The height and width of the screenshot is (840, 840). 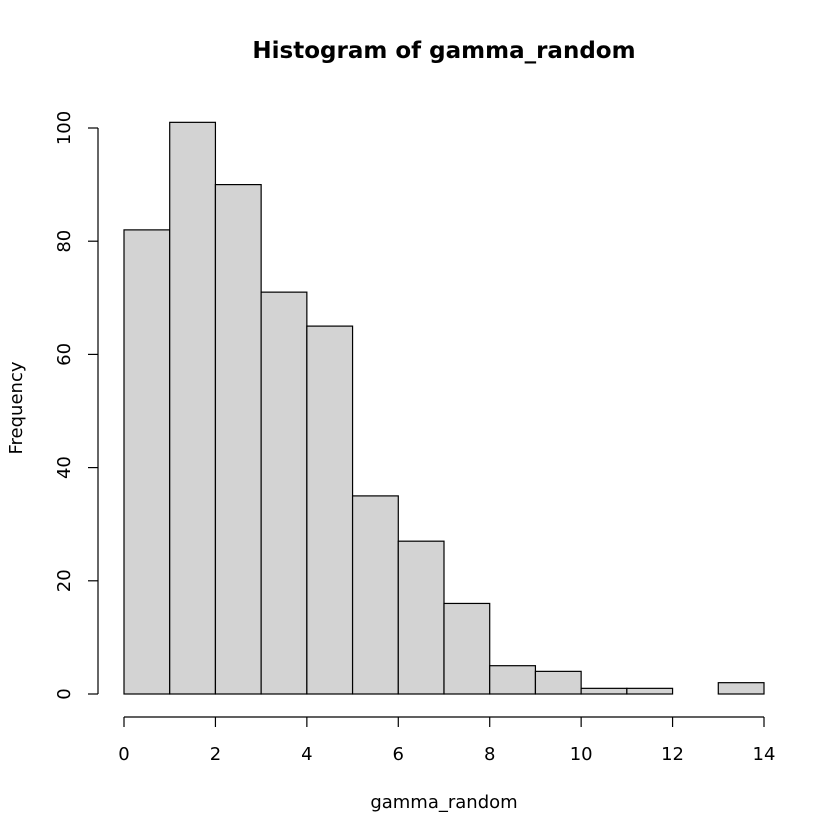 I want to click on x-tick-label: 10, so click(x=581, y=754).